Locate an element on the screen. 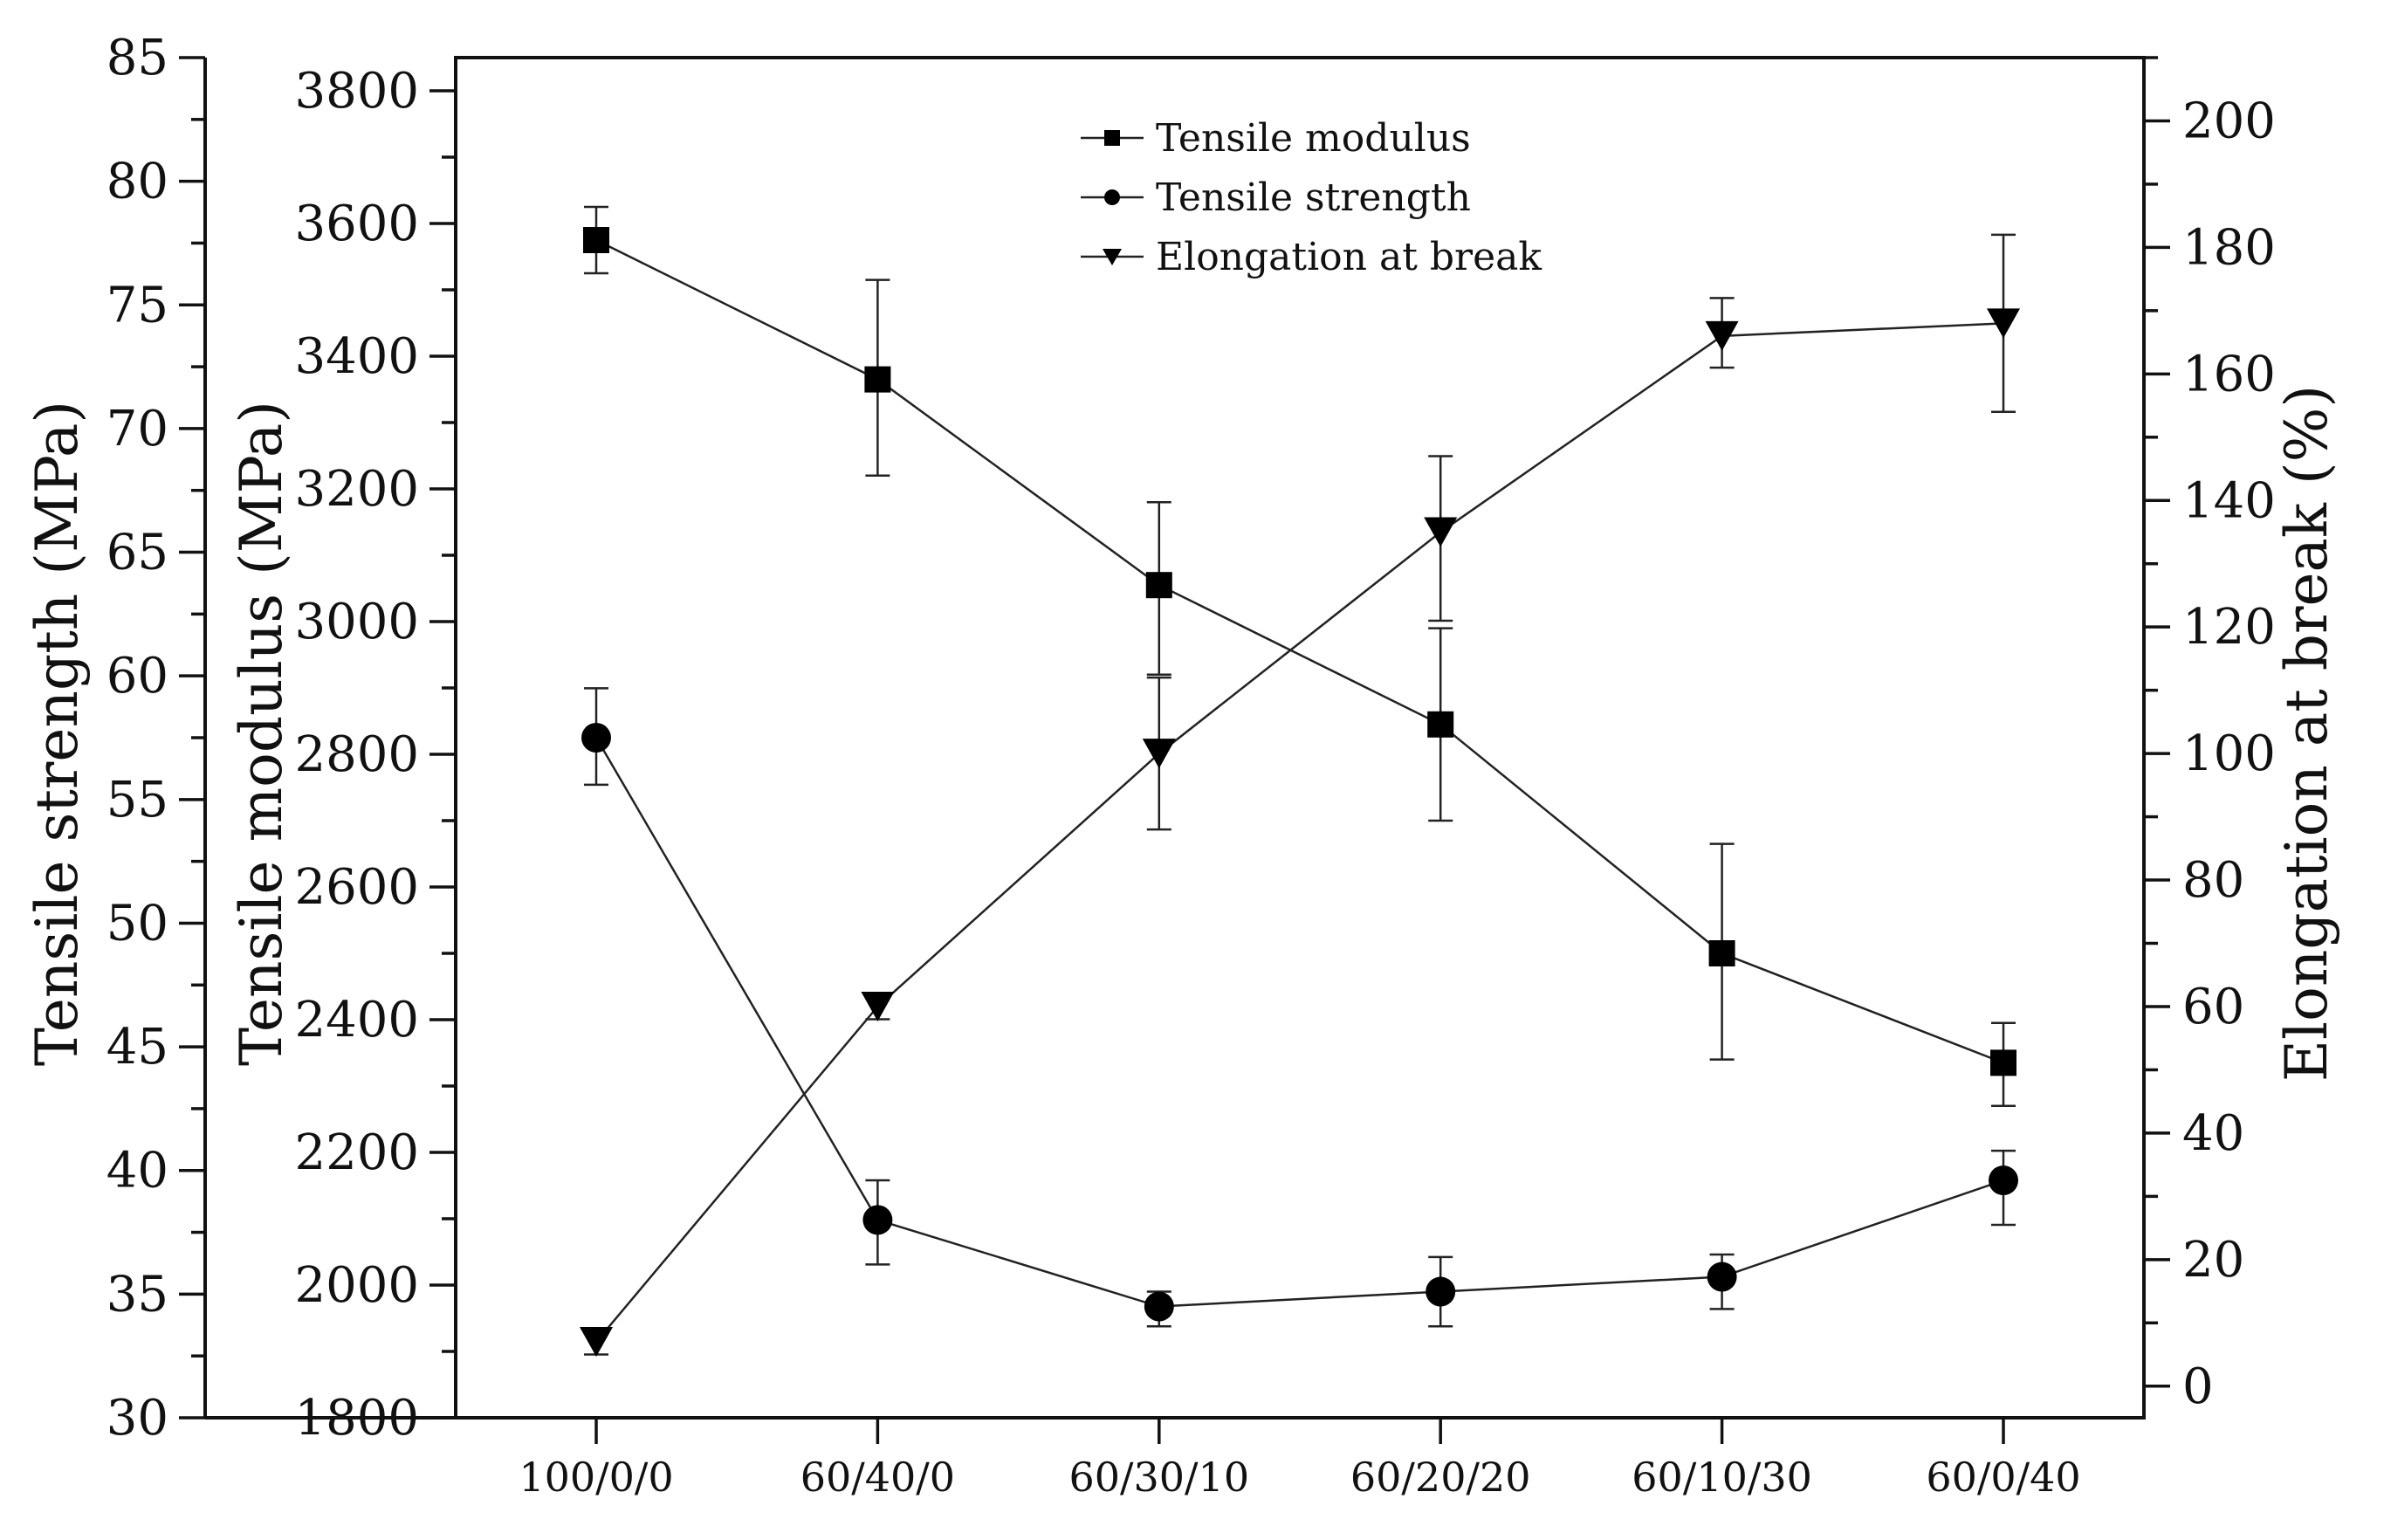  legend-marker-modulus is located at coordinates (1112, 138).